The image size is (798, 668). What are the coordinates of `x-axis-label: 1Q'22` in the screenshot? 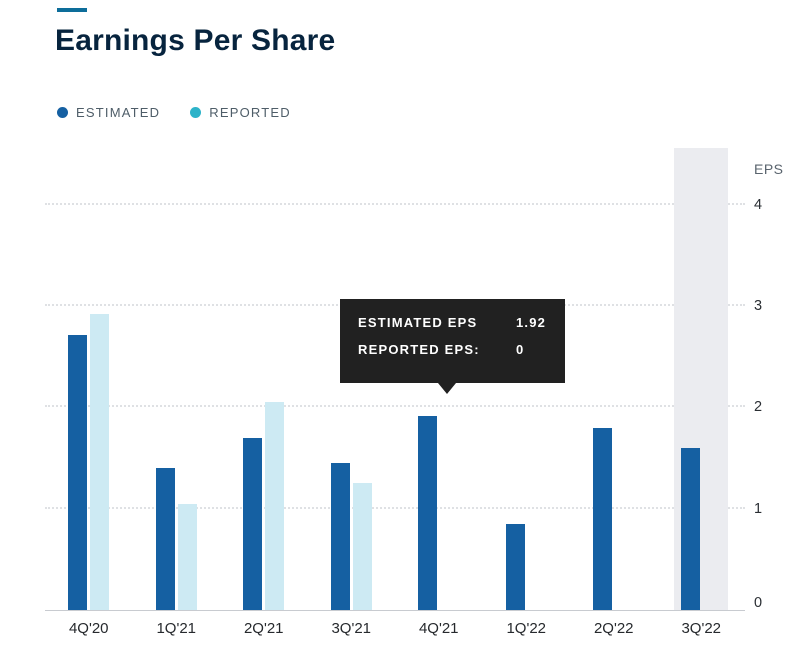 It's located at (526, 628).